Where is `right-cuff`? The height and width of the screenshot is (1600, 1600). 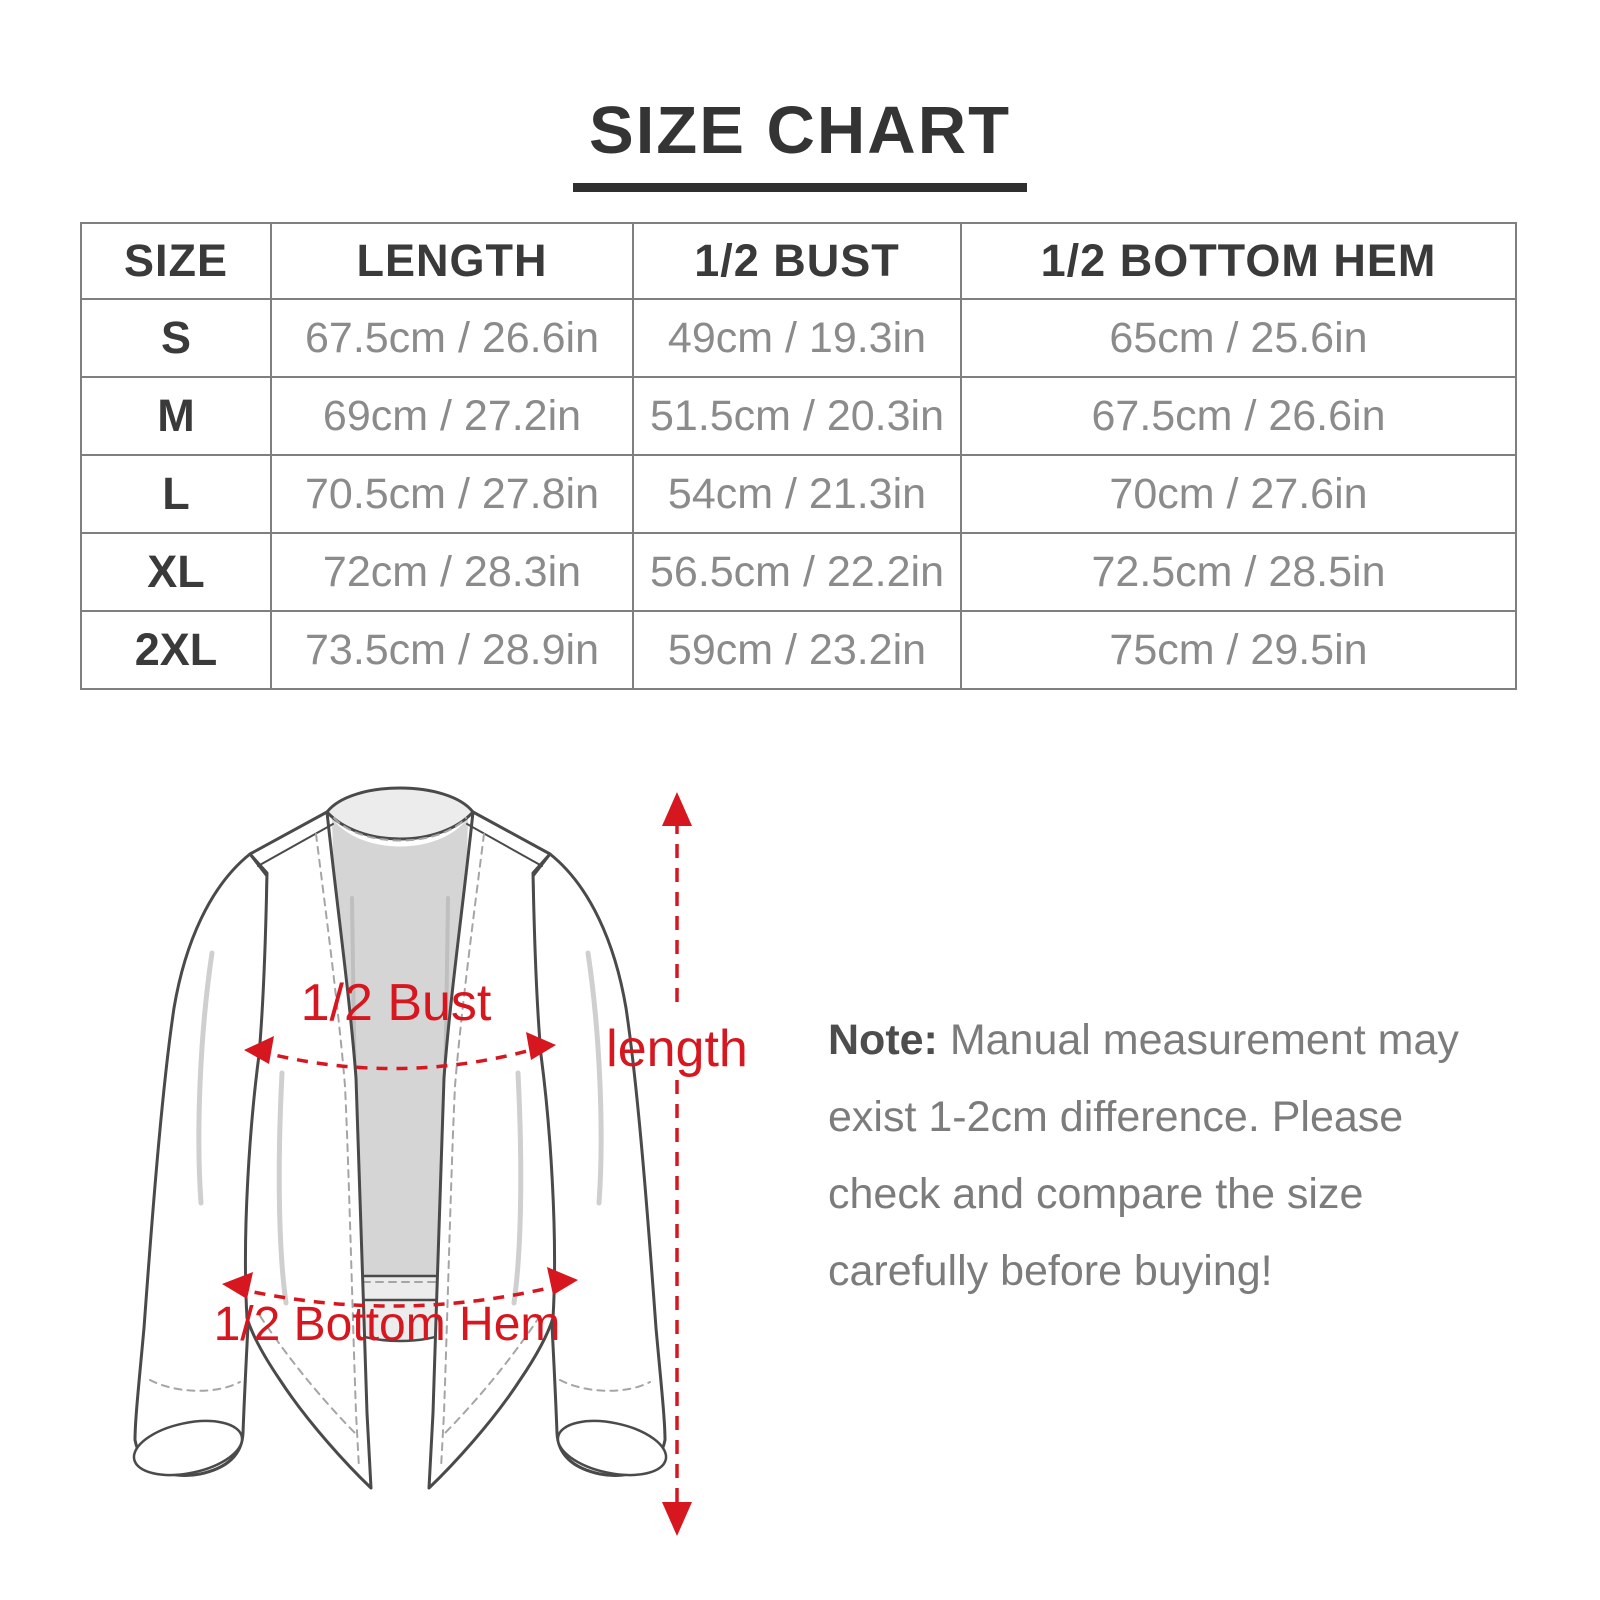 right-cuff is located at coordinates (612, 1448).